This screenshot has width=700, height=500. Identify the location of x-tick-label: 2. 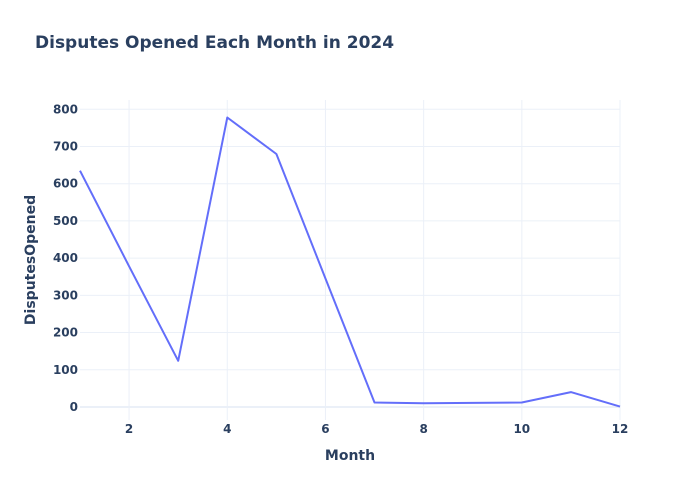
(129, 429).